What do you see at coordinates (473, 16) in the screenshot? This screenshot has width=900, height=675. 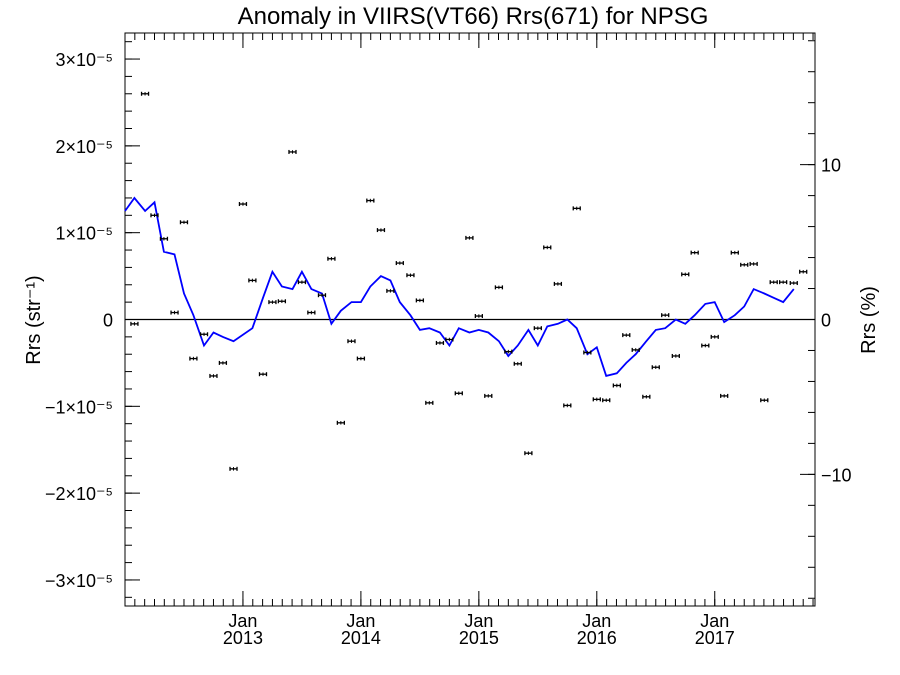 I see `chart-title: Anomaly in VIIRS(VT66) Rrs(671) for NPSG` at bounding box center [473, 16].